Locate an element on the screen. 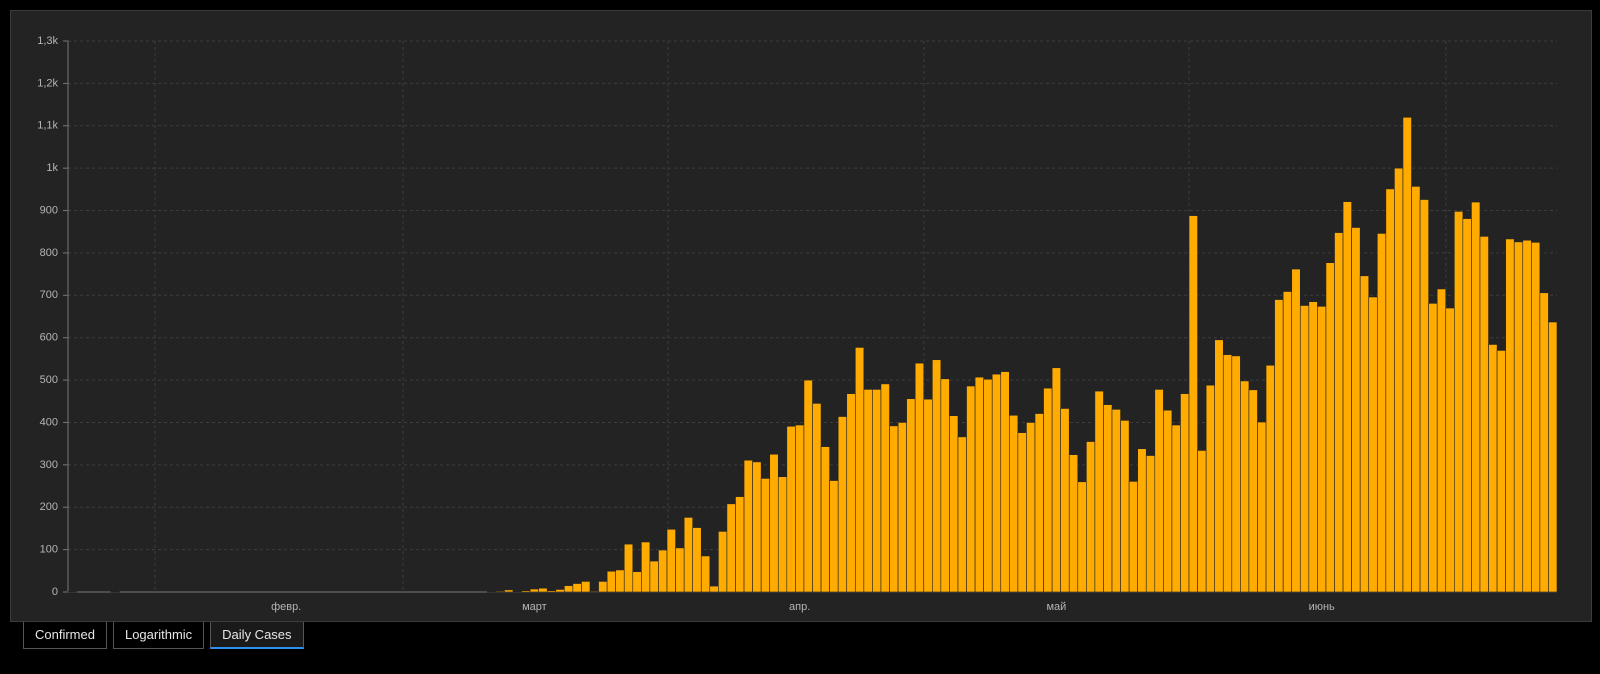 The height and width of the screenshot is (674, 1600). y-tick-label: 200 is located at coordinates (49, 507).